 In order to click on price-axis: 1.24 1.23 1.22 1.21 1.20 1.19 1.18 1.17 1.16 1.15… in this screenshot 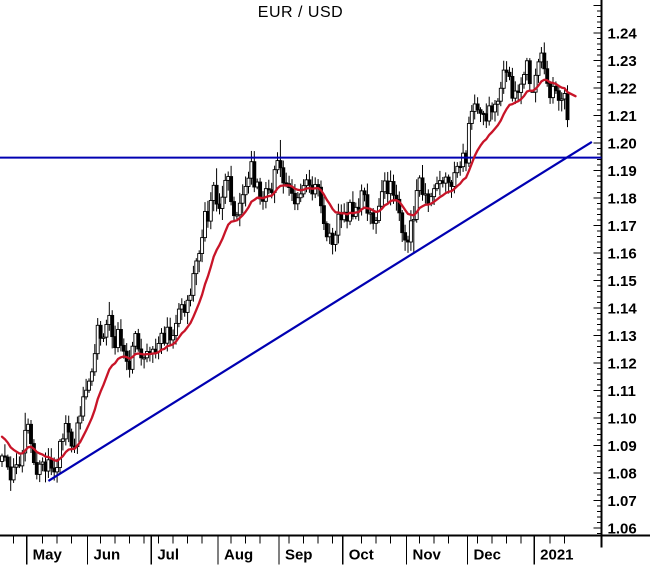, I will do `click(615, 274)`.